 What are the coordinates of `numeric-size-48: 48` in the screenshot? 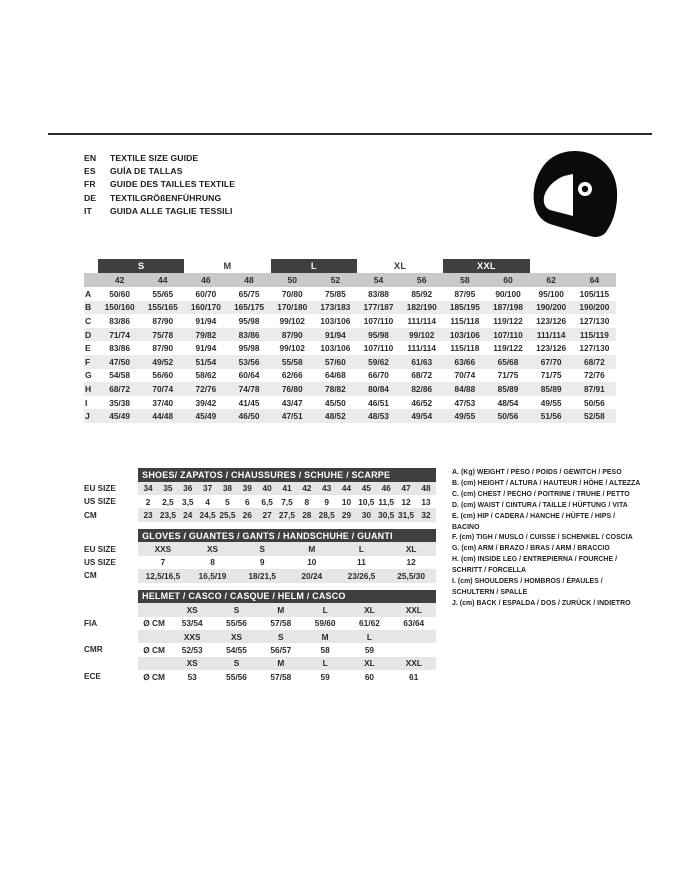 It's located at (249, 280).